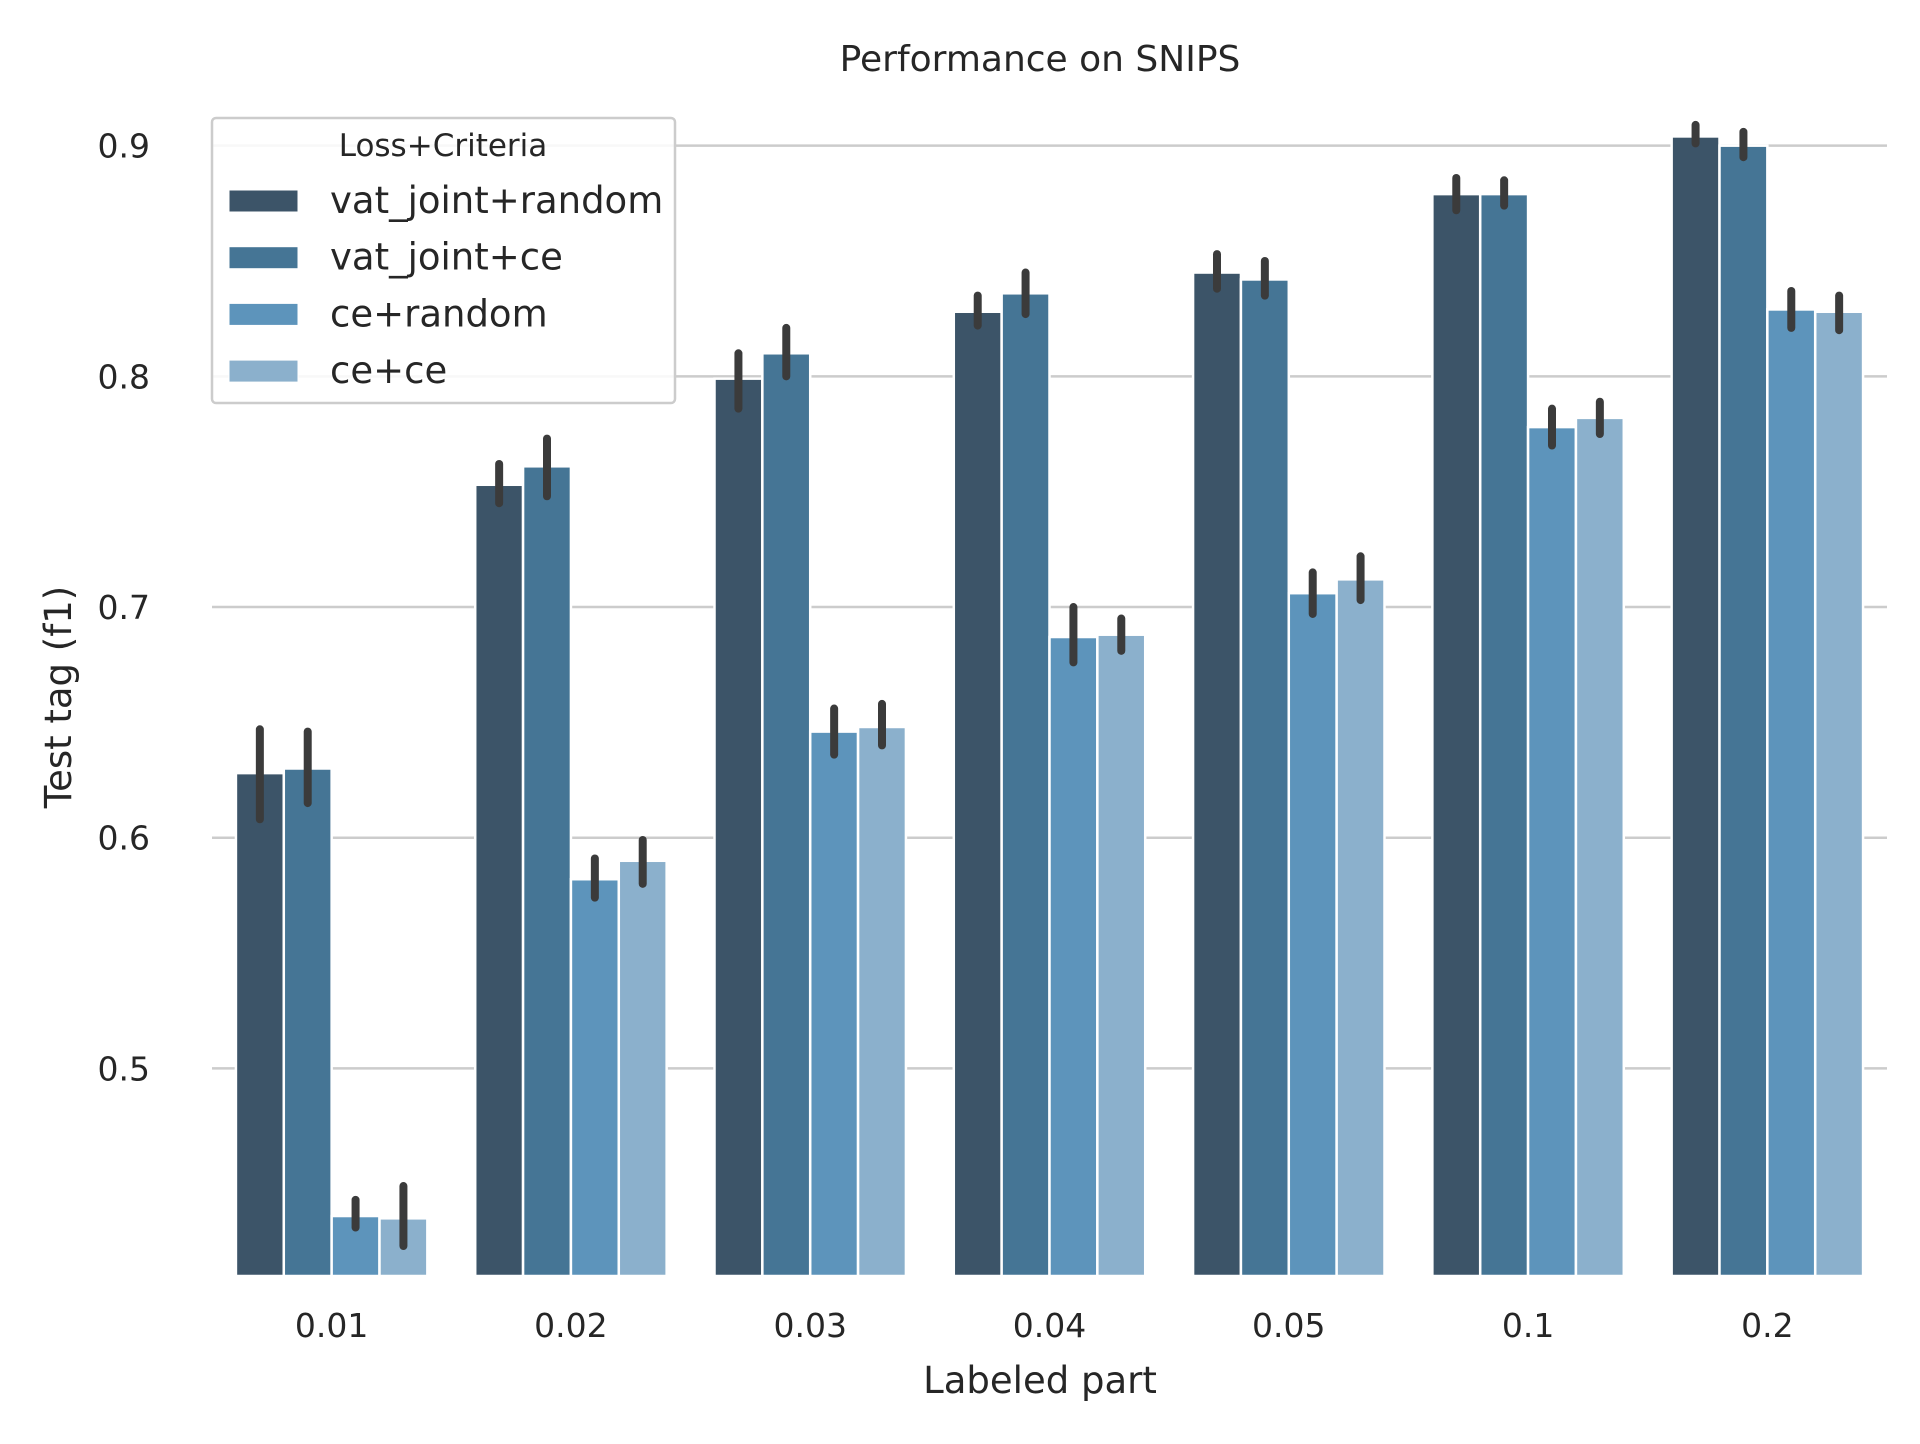  Describe the element at coordinates (58, 698) in the screenshot. I see `y-axis-label: Test tag (f1)` at that location.